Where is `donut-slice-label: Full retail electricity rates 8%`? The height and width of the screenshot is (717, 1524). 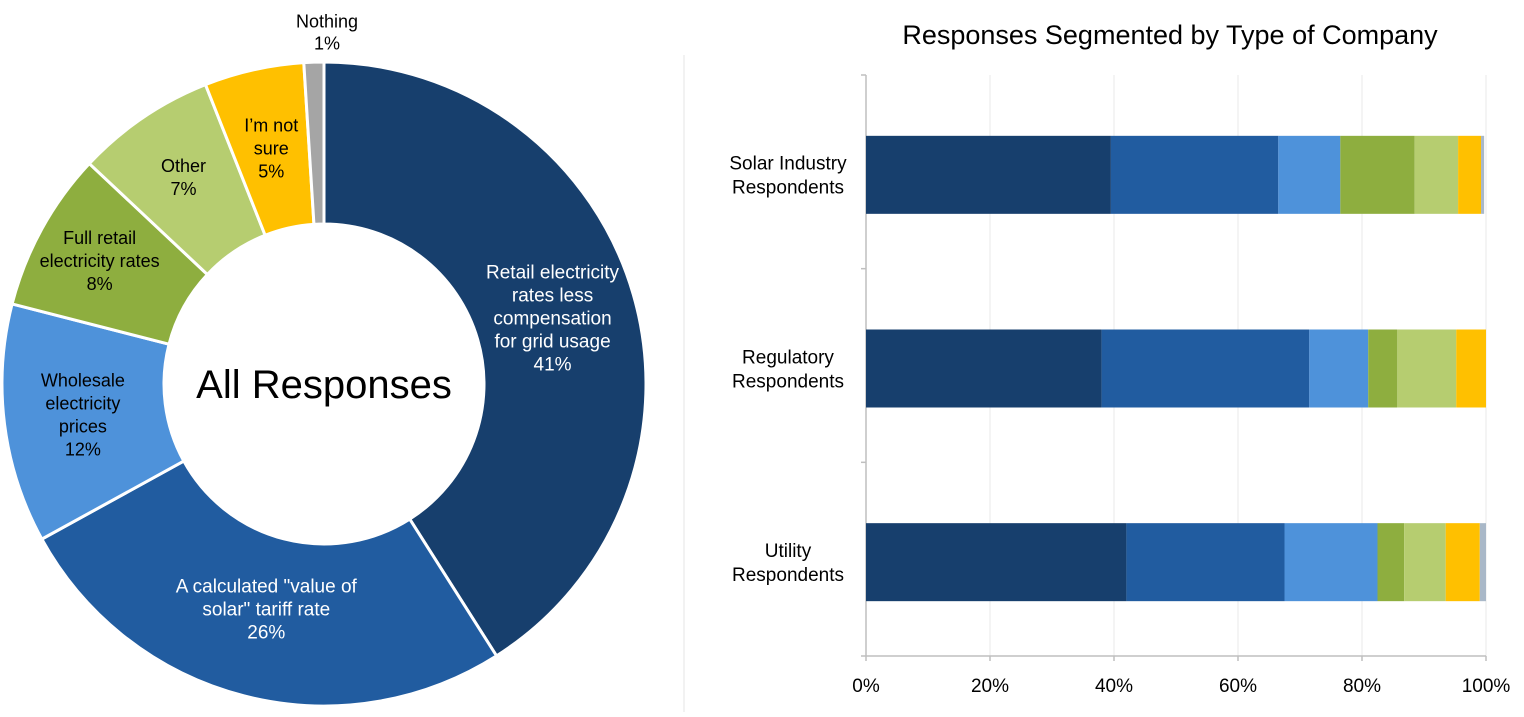
donut-slice-label: Full retail electricity rates 8% is located at coordinates (100, 261).